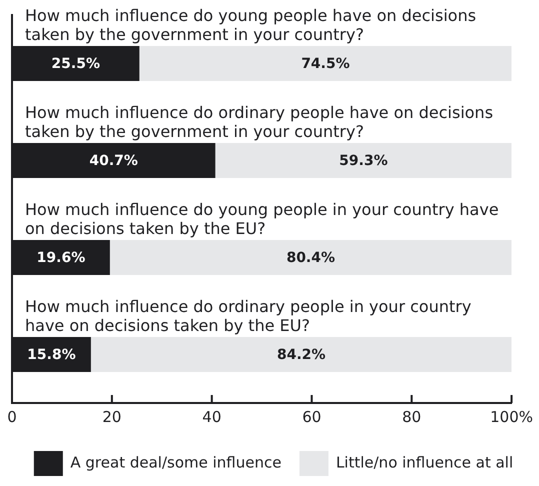 This screenshot has width=539, height=486. I want to click on x-tick-label: 40, so click(212, 417).